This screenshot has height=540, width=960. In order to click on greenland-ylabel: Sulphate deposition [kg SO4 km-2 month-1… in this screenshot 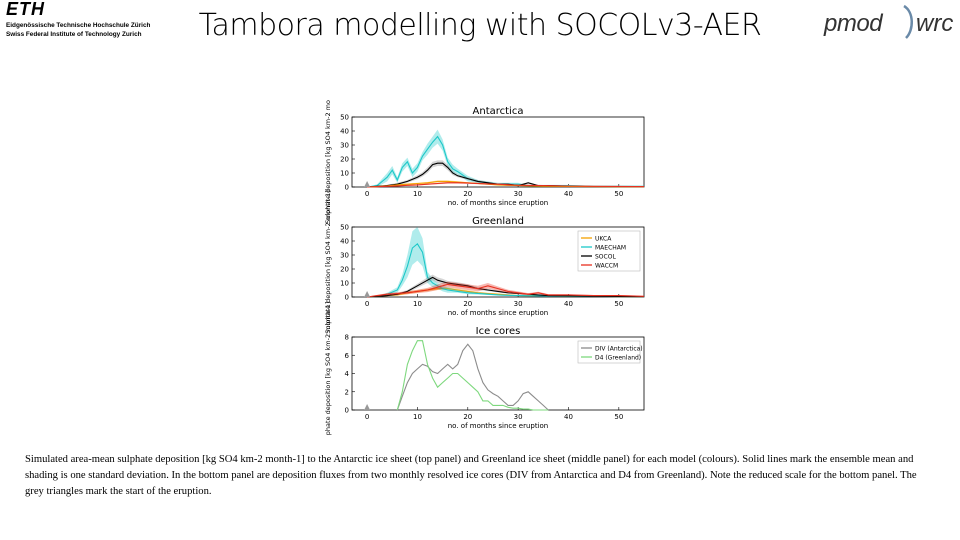, I will do `click(328, 262)`.